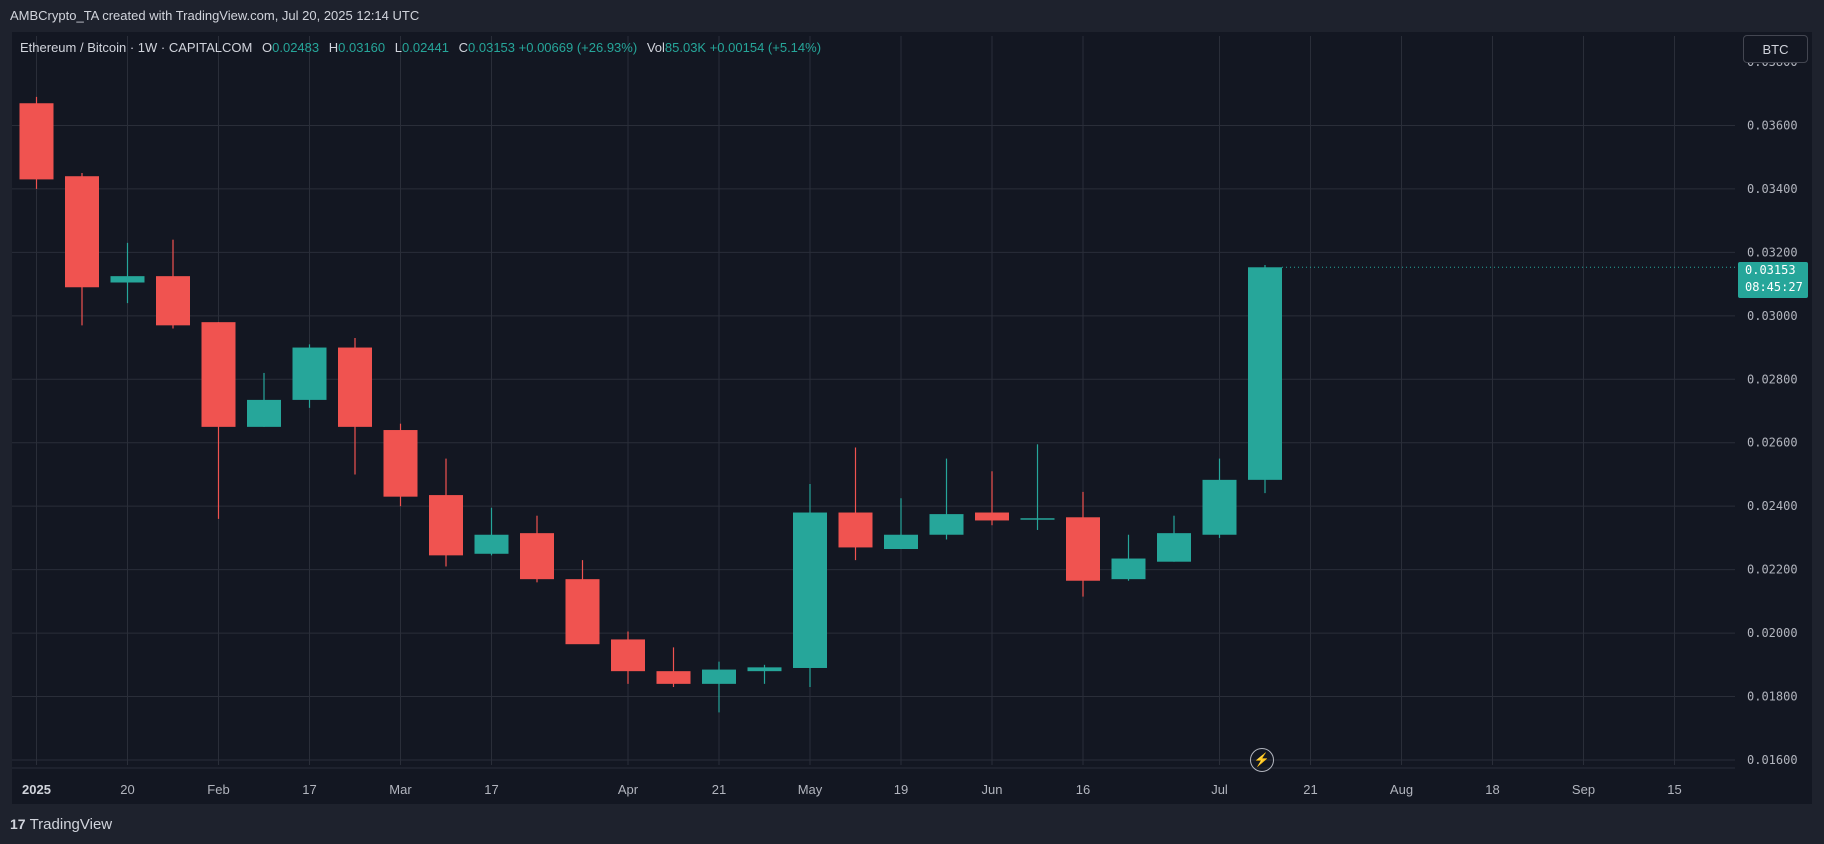  Describe the element at coordinates (1401, 789) in the screenshot. I see `x-tick-label: Aug` at that location.